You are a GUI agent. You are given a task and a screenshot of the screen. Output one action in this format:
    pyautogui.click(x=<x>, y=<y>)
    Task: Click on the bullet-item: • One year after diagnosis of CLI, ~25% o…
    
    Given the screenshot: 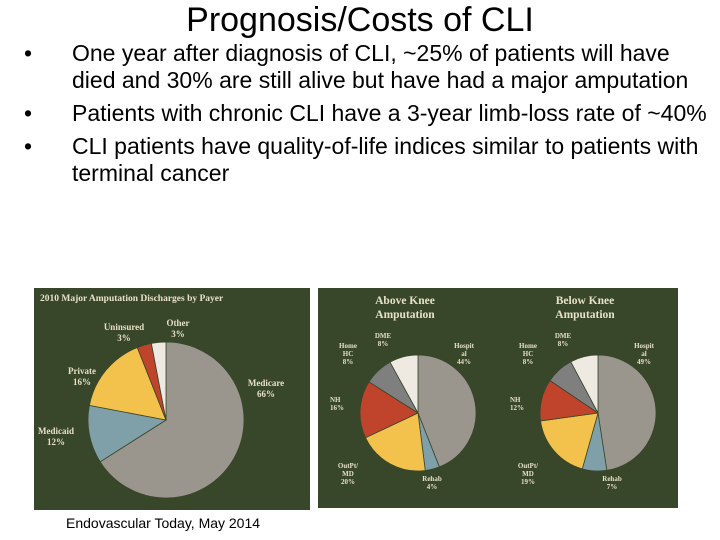 What is the action you would take?
    pyautogui.click(x=365, y=67)
    